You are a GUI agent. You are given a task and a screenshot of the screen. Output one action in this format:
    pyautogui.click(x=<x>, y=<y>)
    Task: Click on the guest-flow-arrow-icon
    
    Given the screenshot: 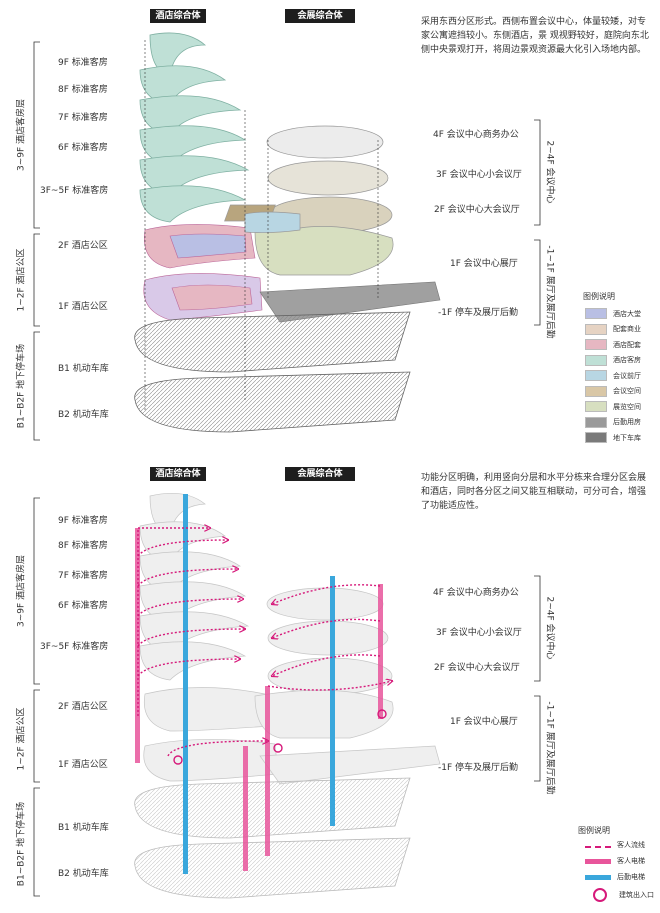 What is the action you would take?
    pyautogui.click(x=598, y=847)
    